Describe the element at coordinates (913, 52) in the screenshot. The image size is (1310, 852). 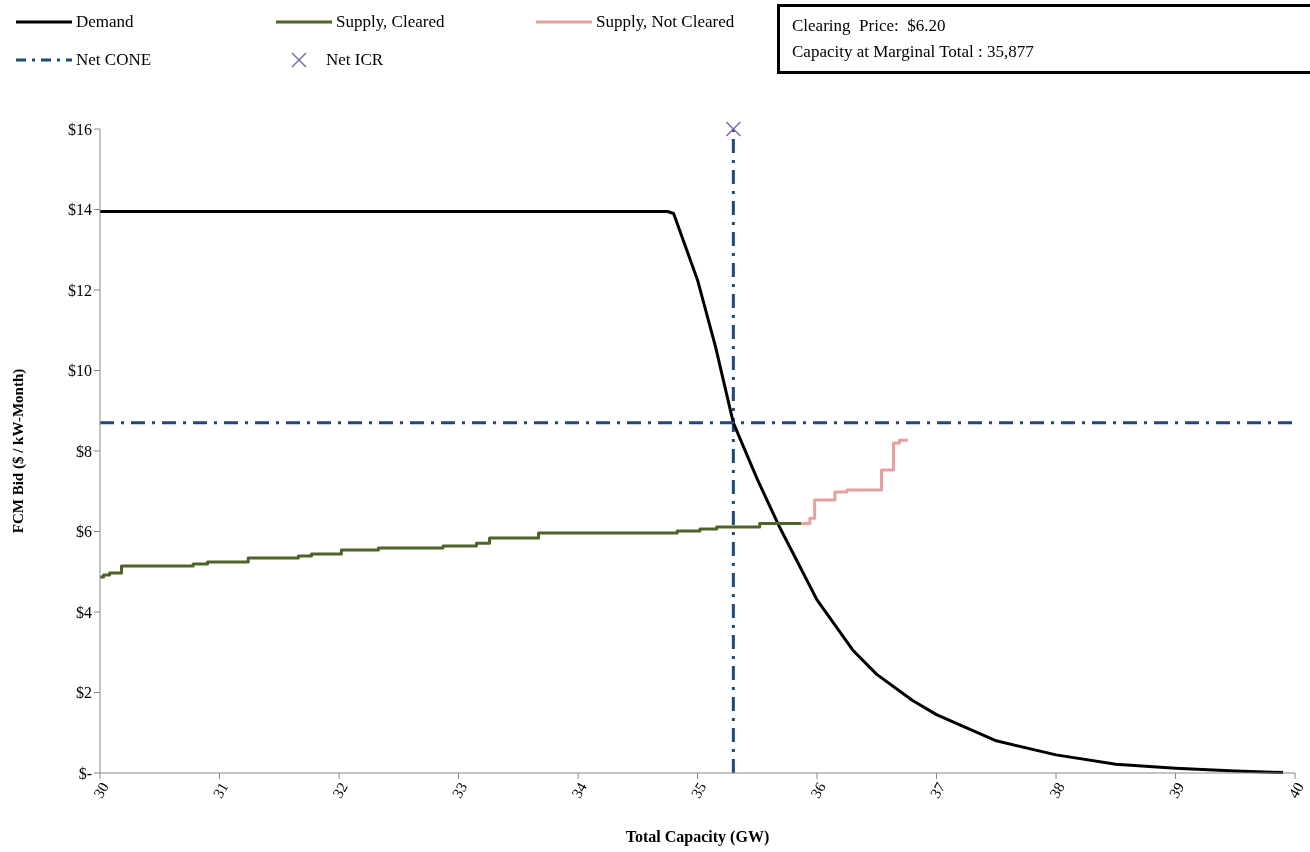
I see `text: Capacity at Marginal Total : 35,877` at that location.